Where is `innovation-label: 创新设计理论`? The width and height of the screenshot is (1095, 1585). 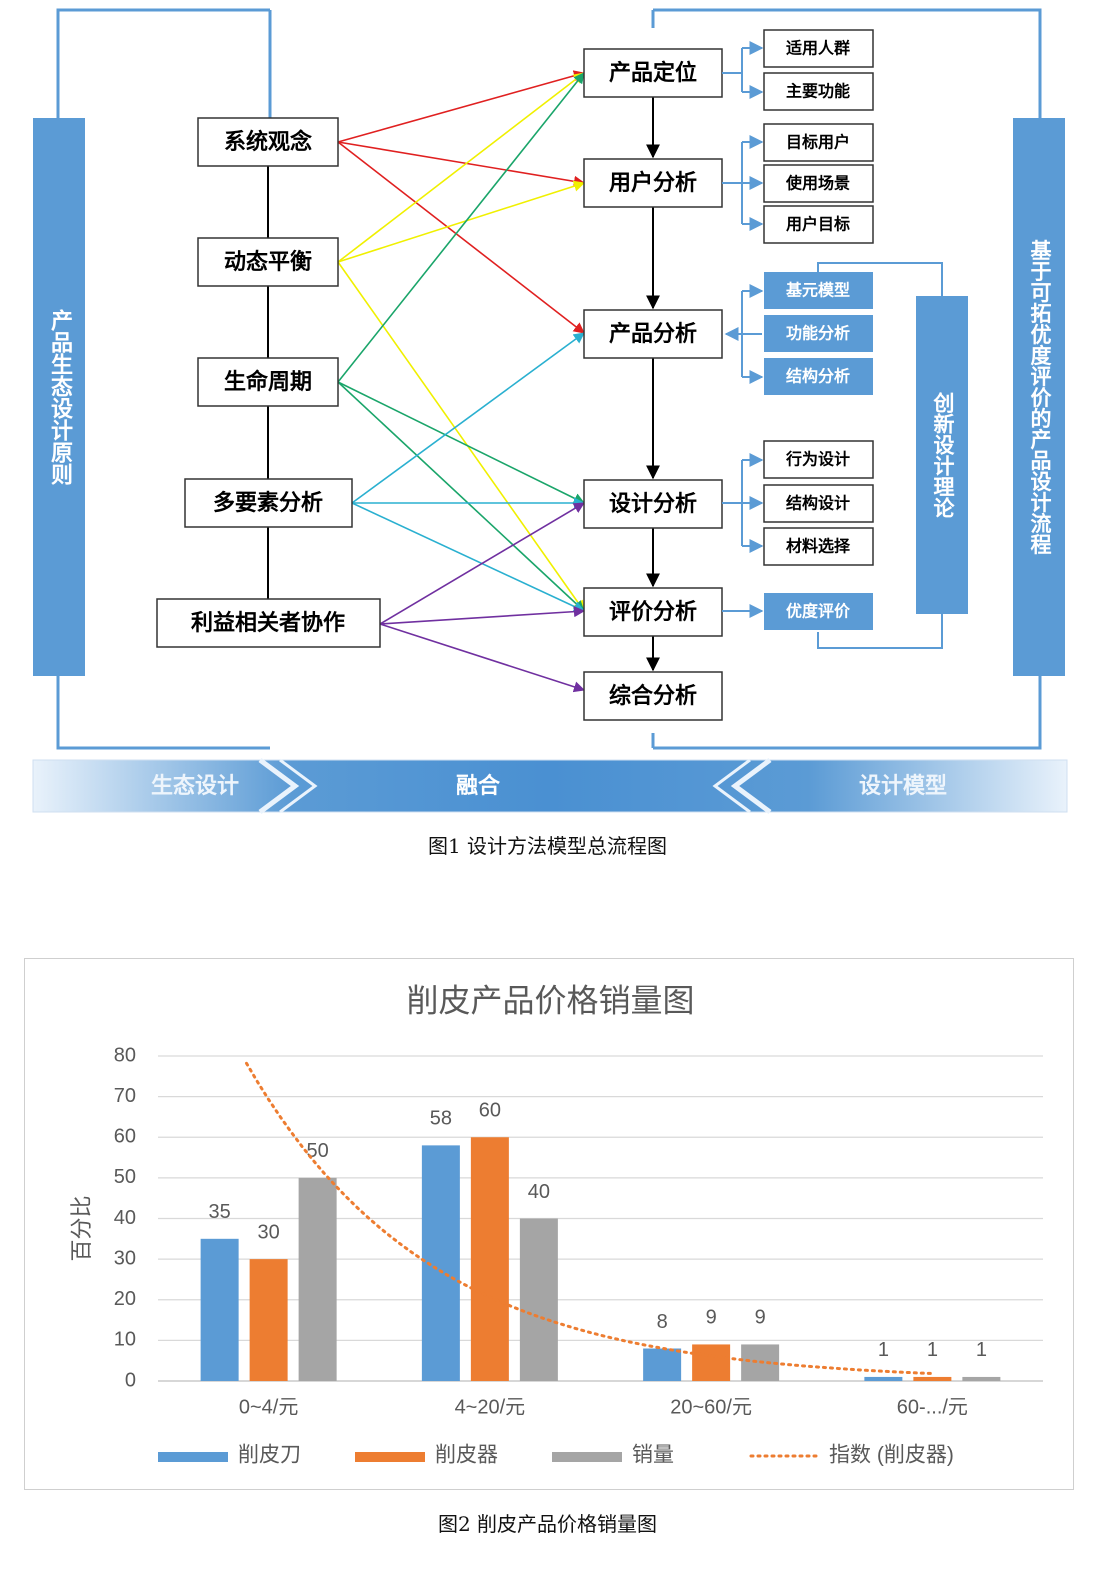
innovation-label: 创新设计理论 is located at coordinates (943, 454).